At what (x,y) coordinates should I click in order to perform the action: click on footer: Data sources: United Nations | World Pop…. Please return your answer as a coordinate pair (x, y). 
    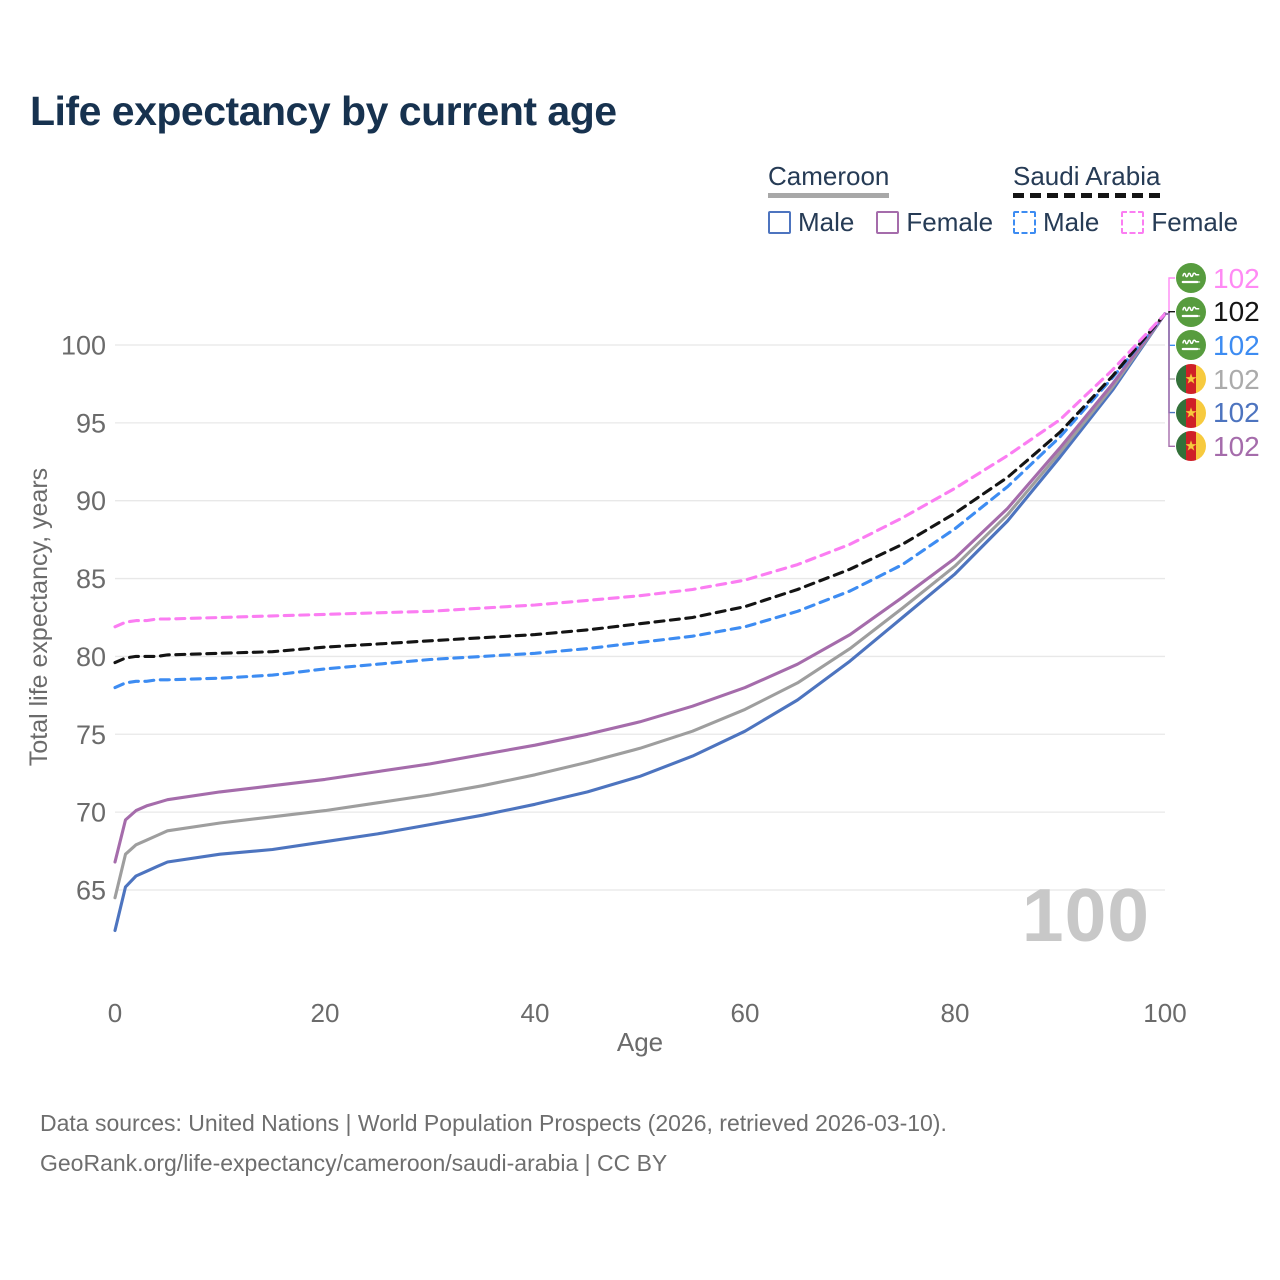
    Looking at the image, I should click on (493, 1143).